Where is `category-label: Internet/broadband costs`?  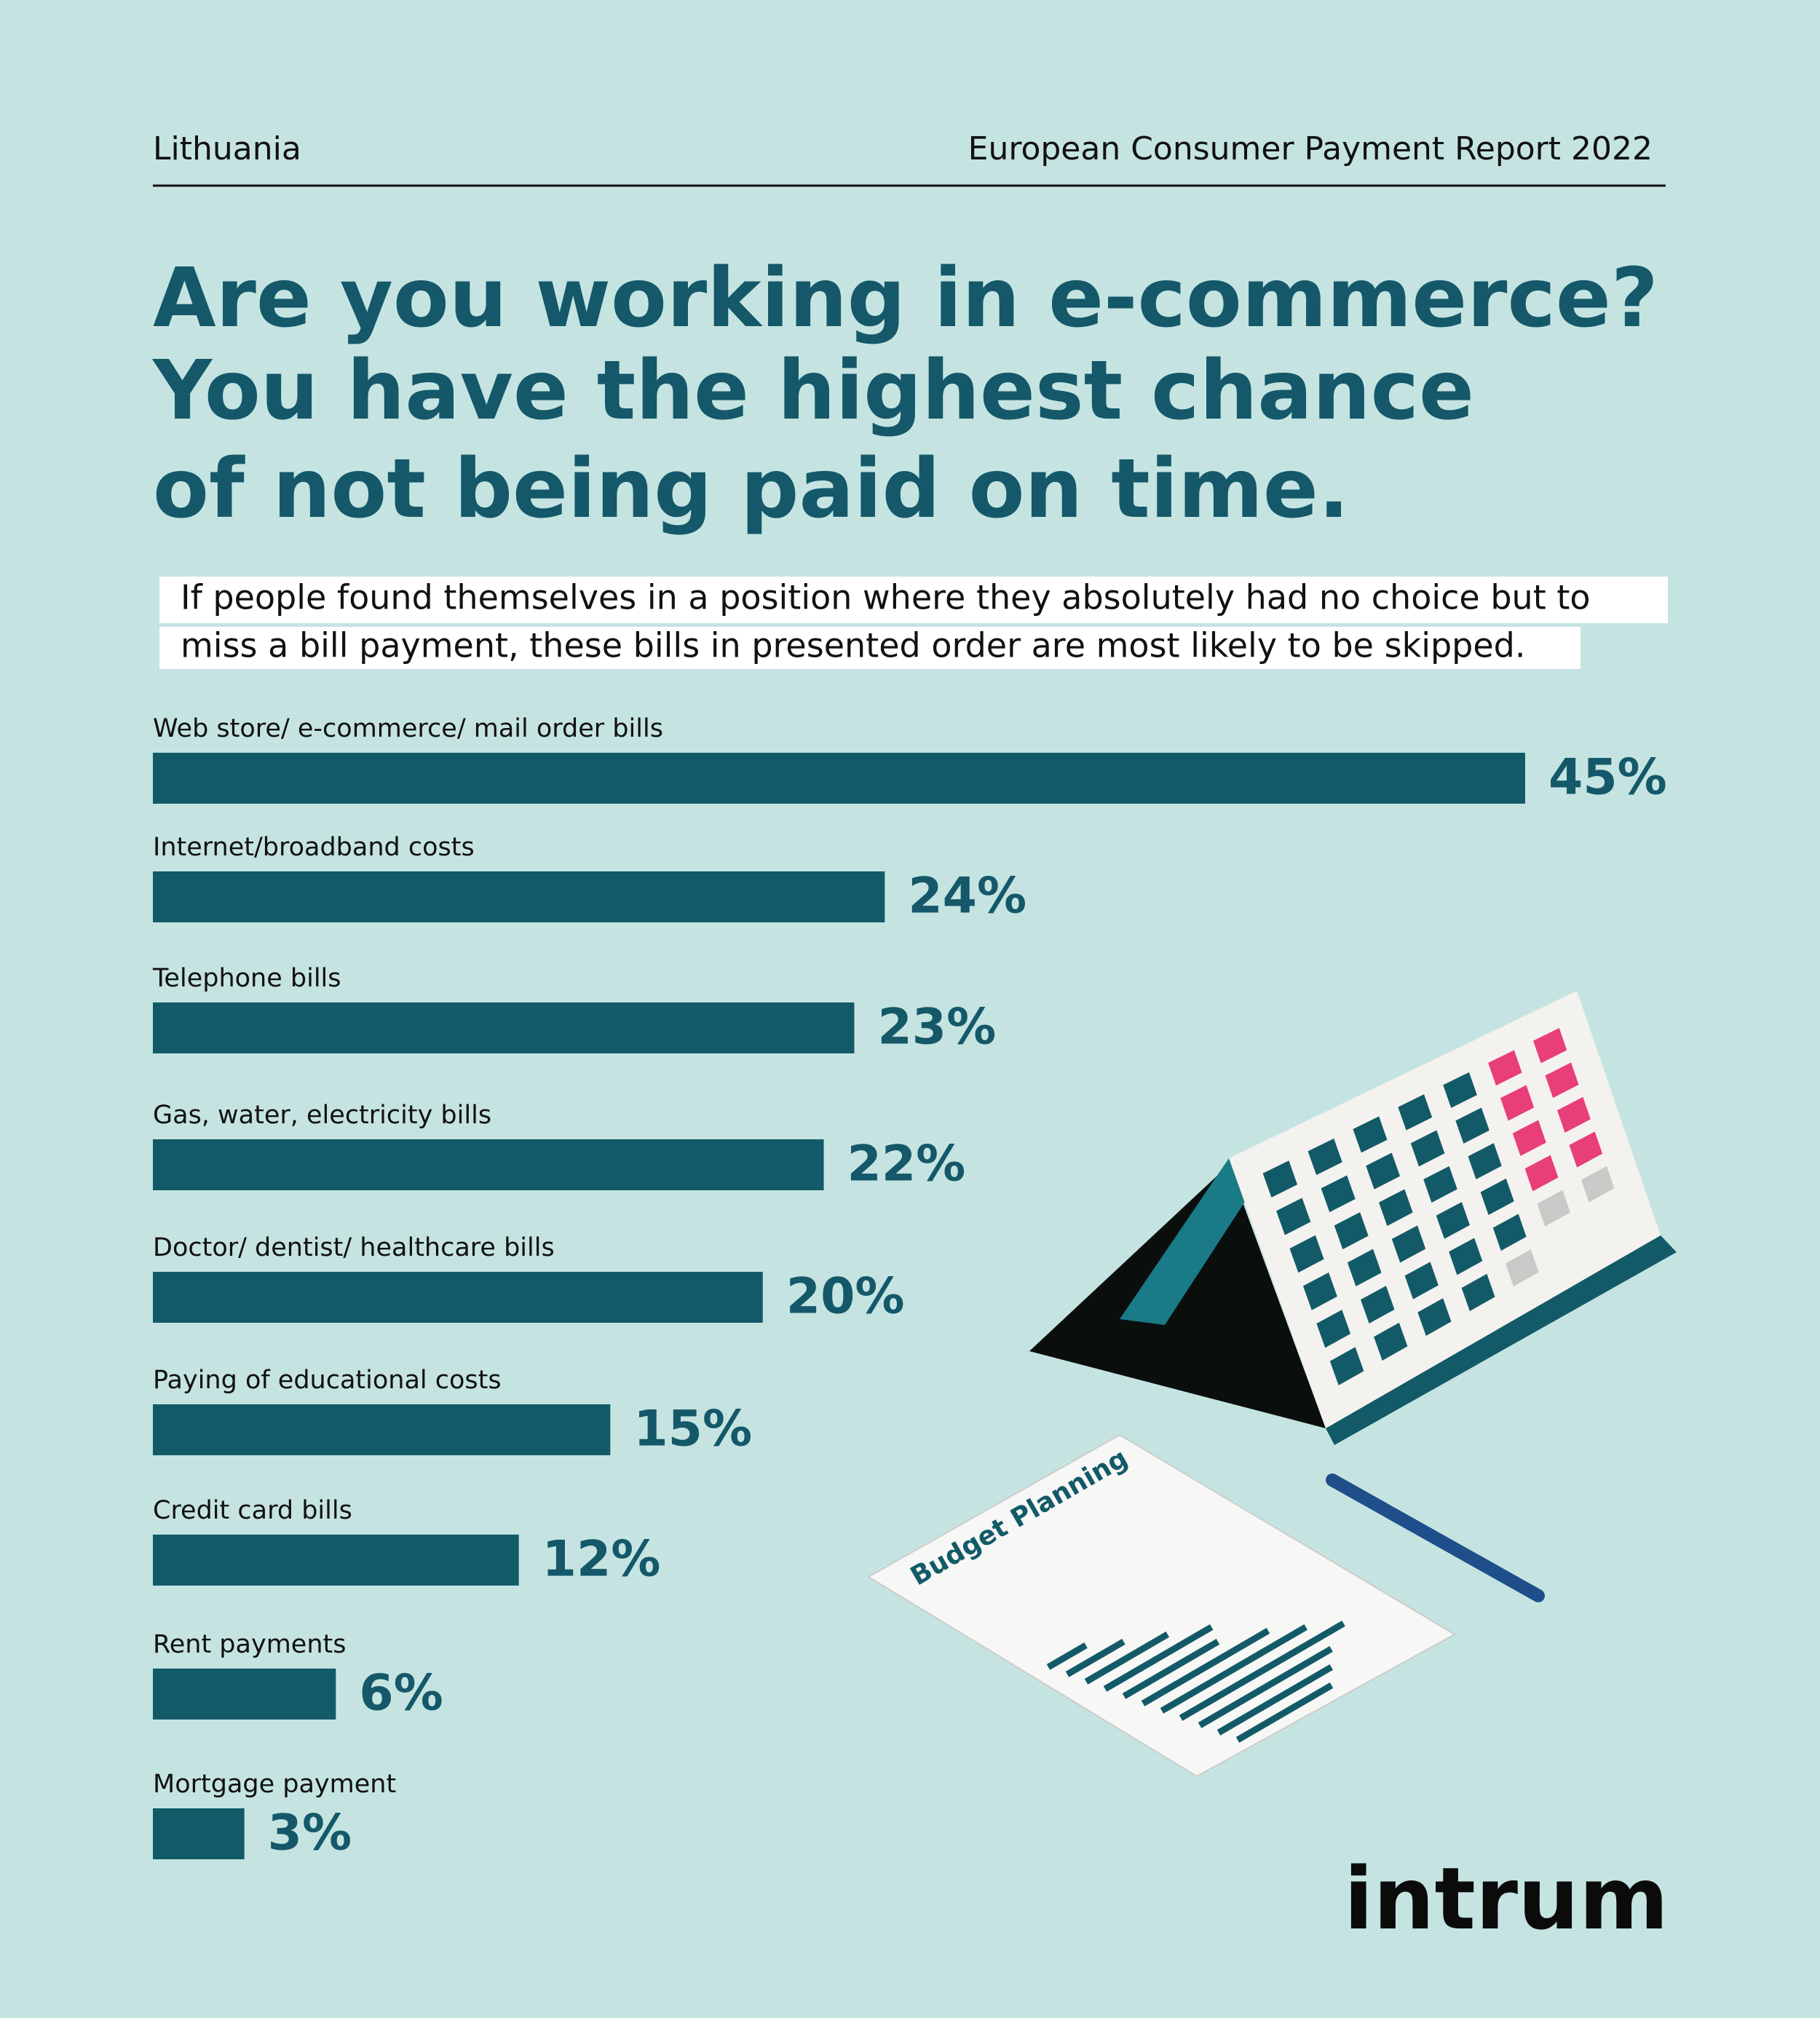
category-label: Internet/broadband costs is located at coordinates (314, 847).